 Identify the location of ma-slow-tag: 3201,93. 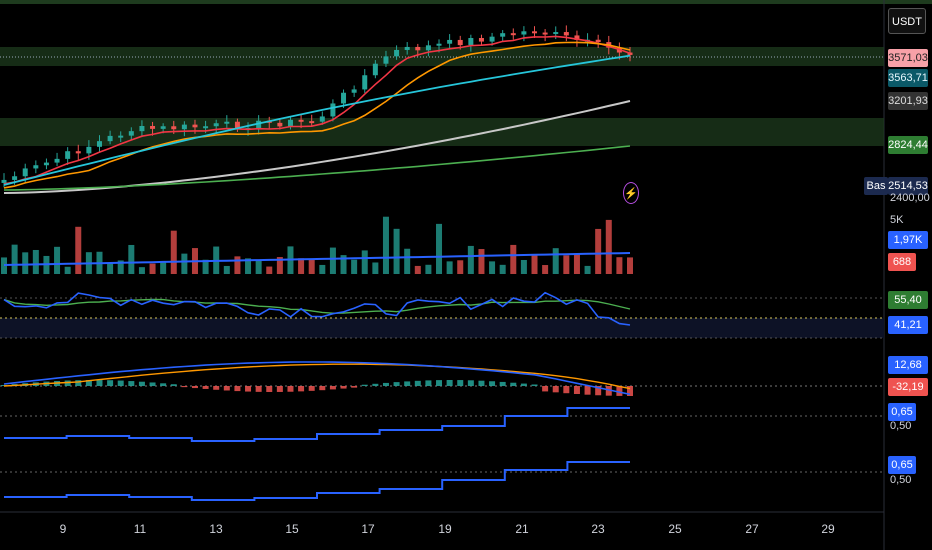
(908, 101).